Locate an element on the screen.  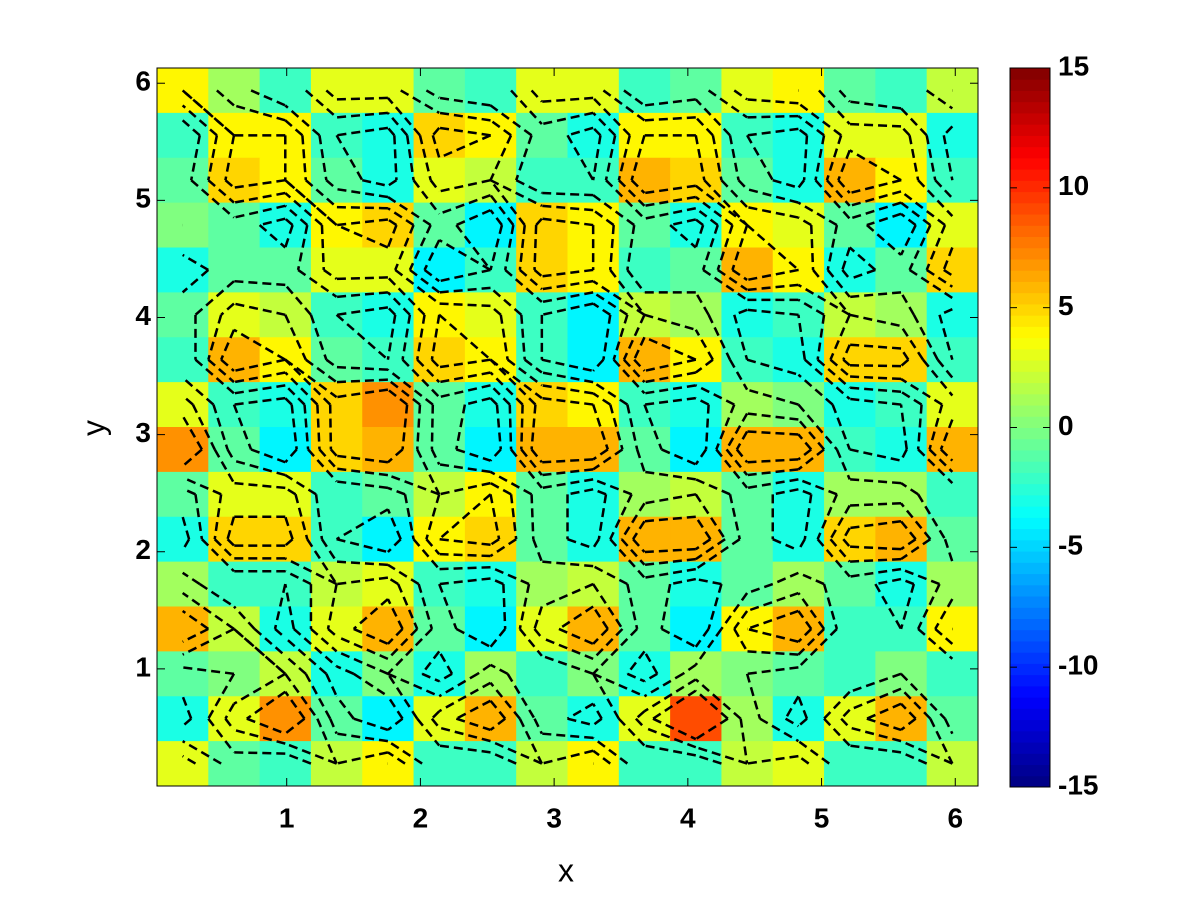
x-tick-label: 3 is located at coordinates (554, 817).